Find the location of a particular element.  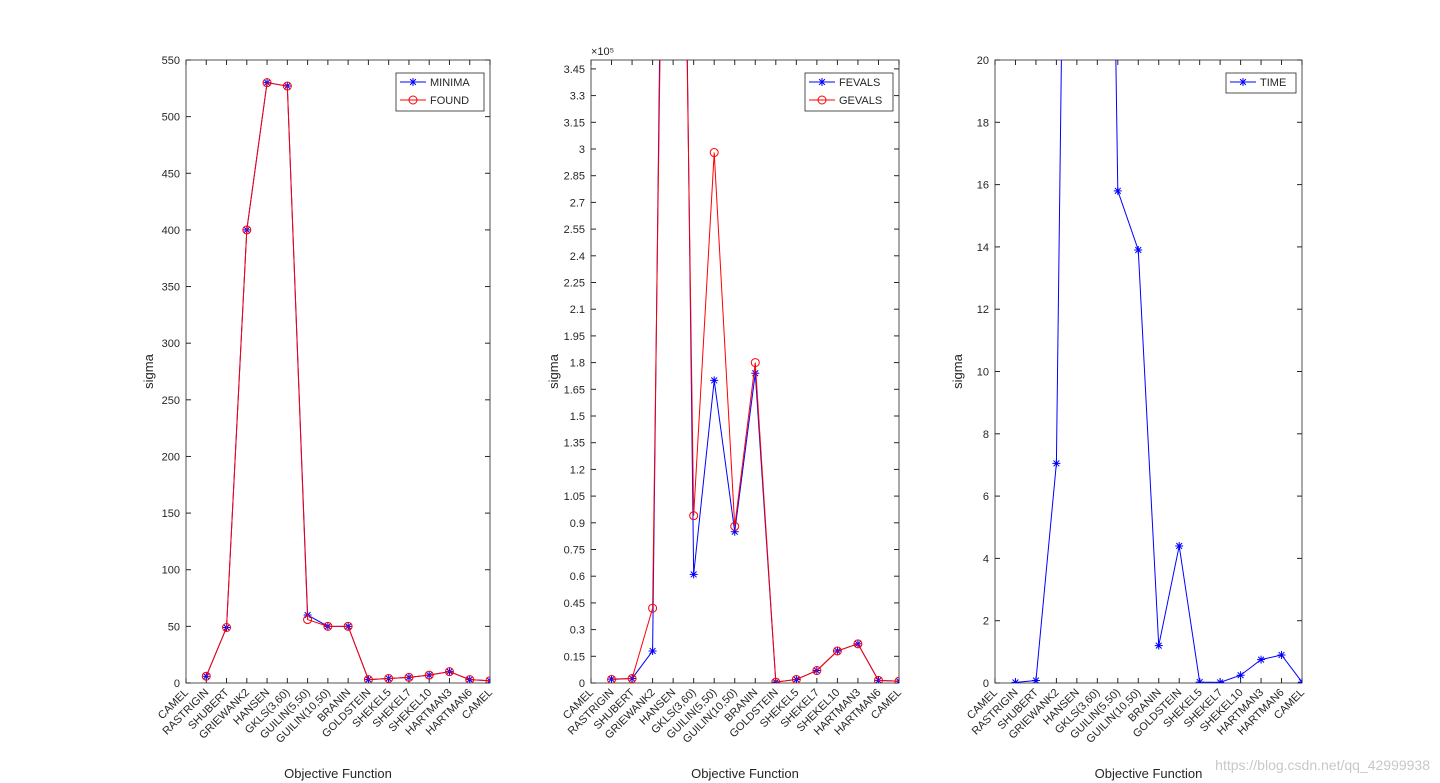

y-tick-label: 3.15 is located at coordinates (574, 123).